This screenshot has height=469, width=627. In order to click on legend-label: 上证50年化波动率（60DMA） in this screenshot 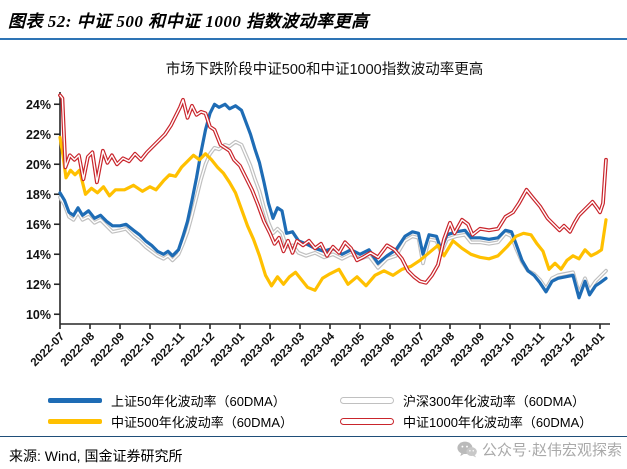, I will do `click(198, 401)`.